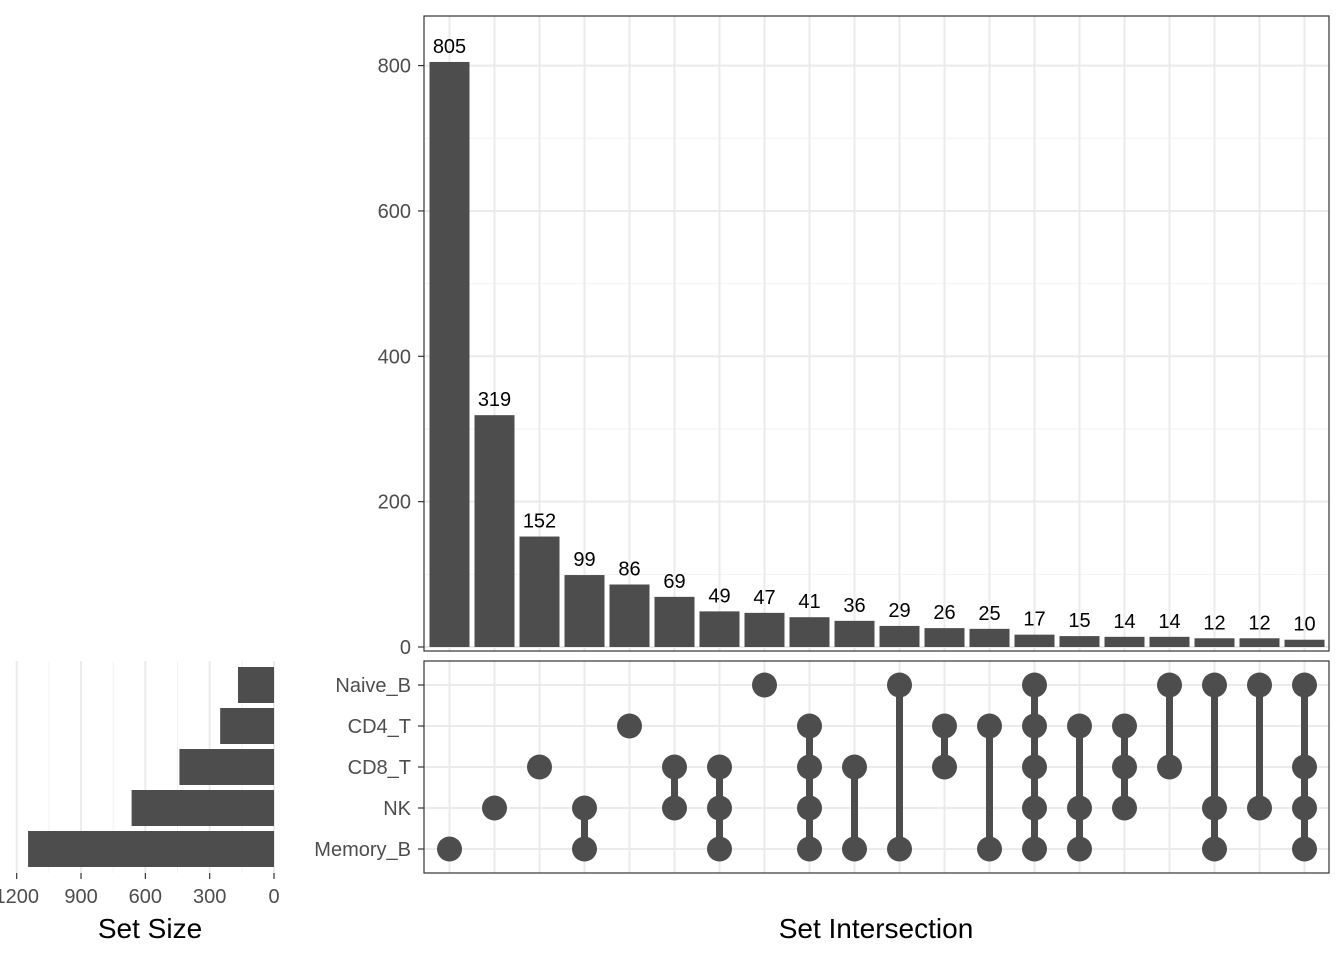 The image size is (1344, 960). I want to click on intersection-bar-value: 17, so click(1034, 620).